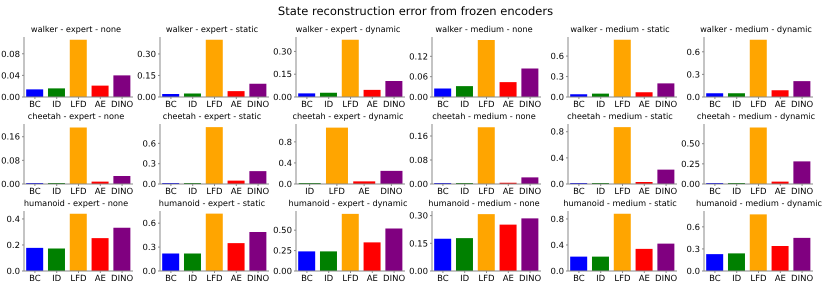 This screenshot has height=294, width=831. What do you see at coordinates (76, 203) in the screenshot?
I see `chart-title: humanoid - expert - none` at bounding box center [76, 203].